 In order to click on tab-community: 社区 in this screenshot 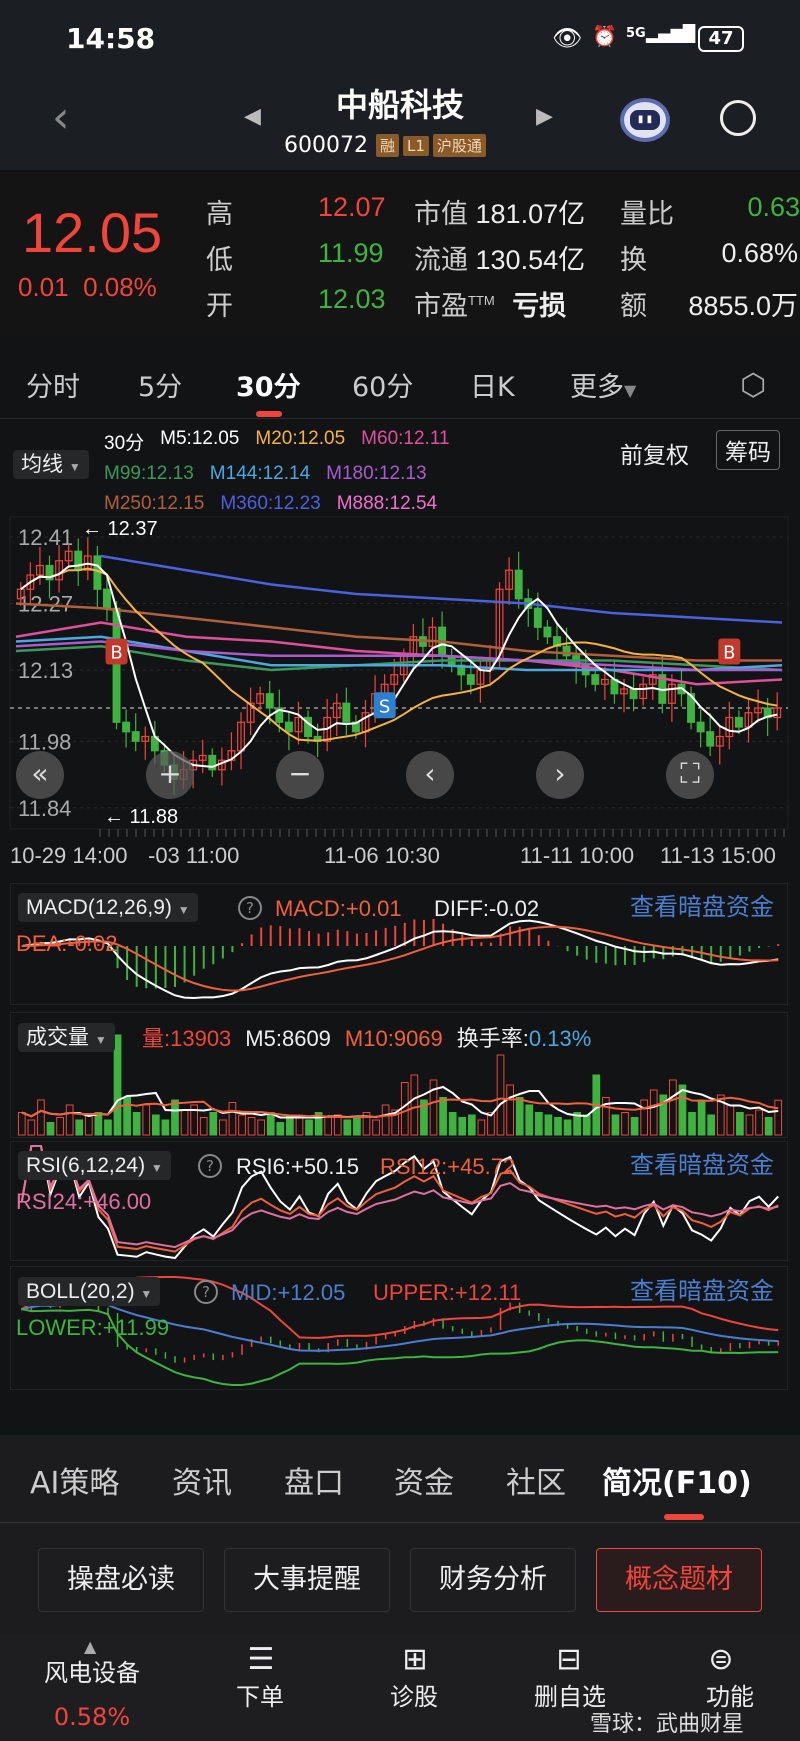, I will do `click(536, 1483)`.